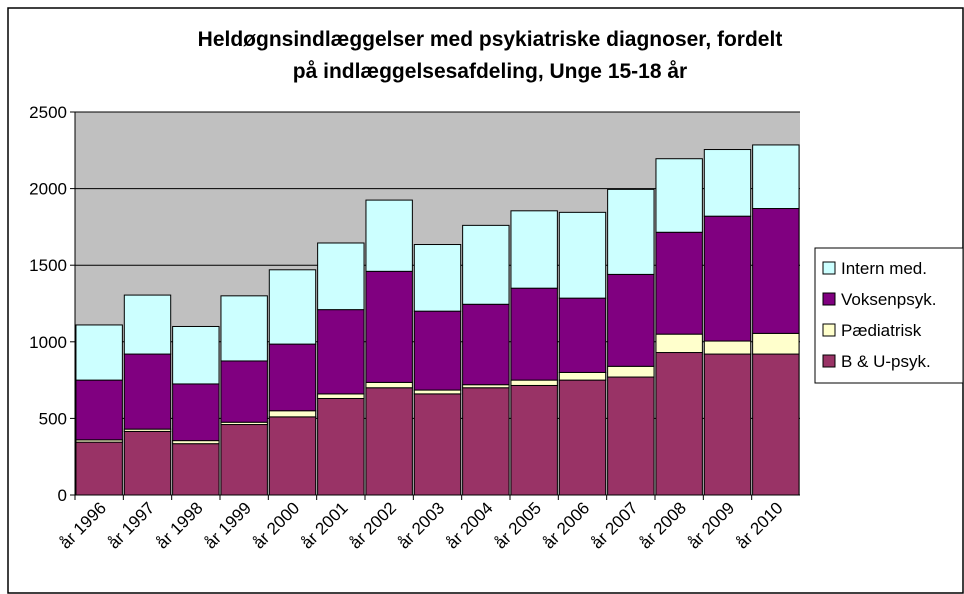 Image resolution: width=964 pixels, height=594 pixels. What do you see at coordinates (881, 330) in the screenshot?
I see `legend-label: Pædiatrisk` at bounding box center [881, 330].